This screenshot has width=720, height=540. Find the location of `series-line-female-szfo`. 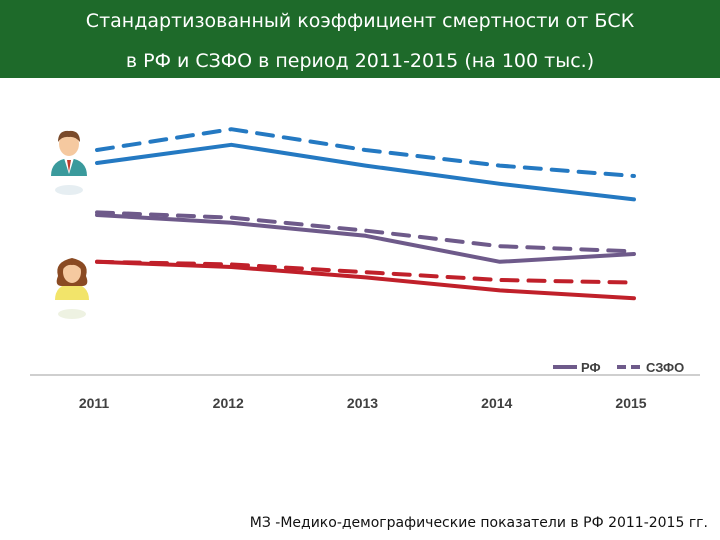

series-line-female-szfo is located at coordinates (365, 272).